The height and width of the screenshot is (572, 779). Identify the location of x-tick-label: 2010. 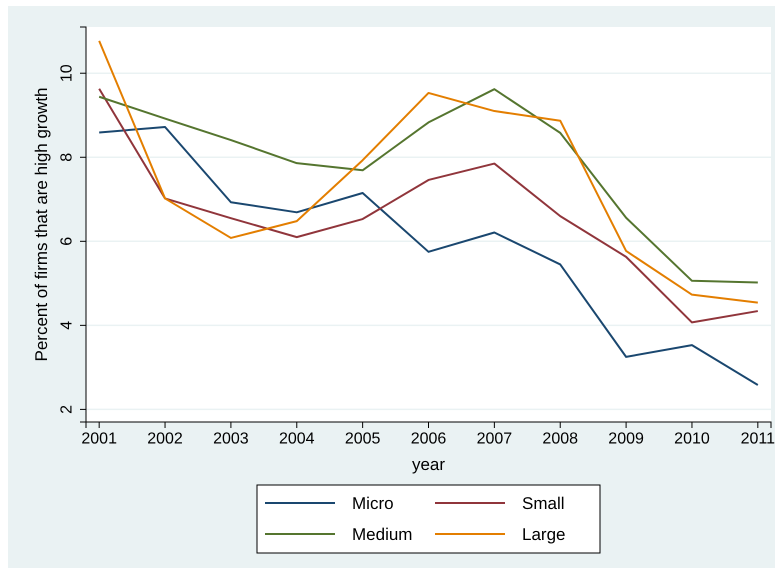
(692, 439).